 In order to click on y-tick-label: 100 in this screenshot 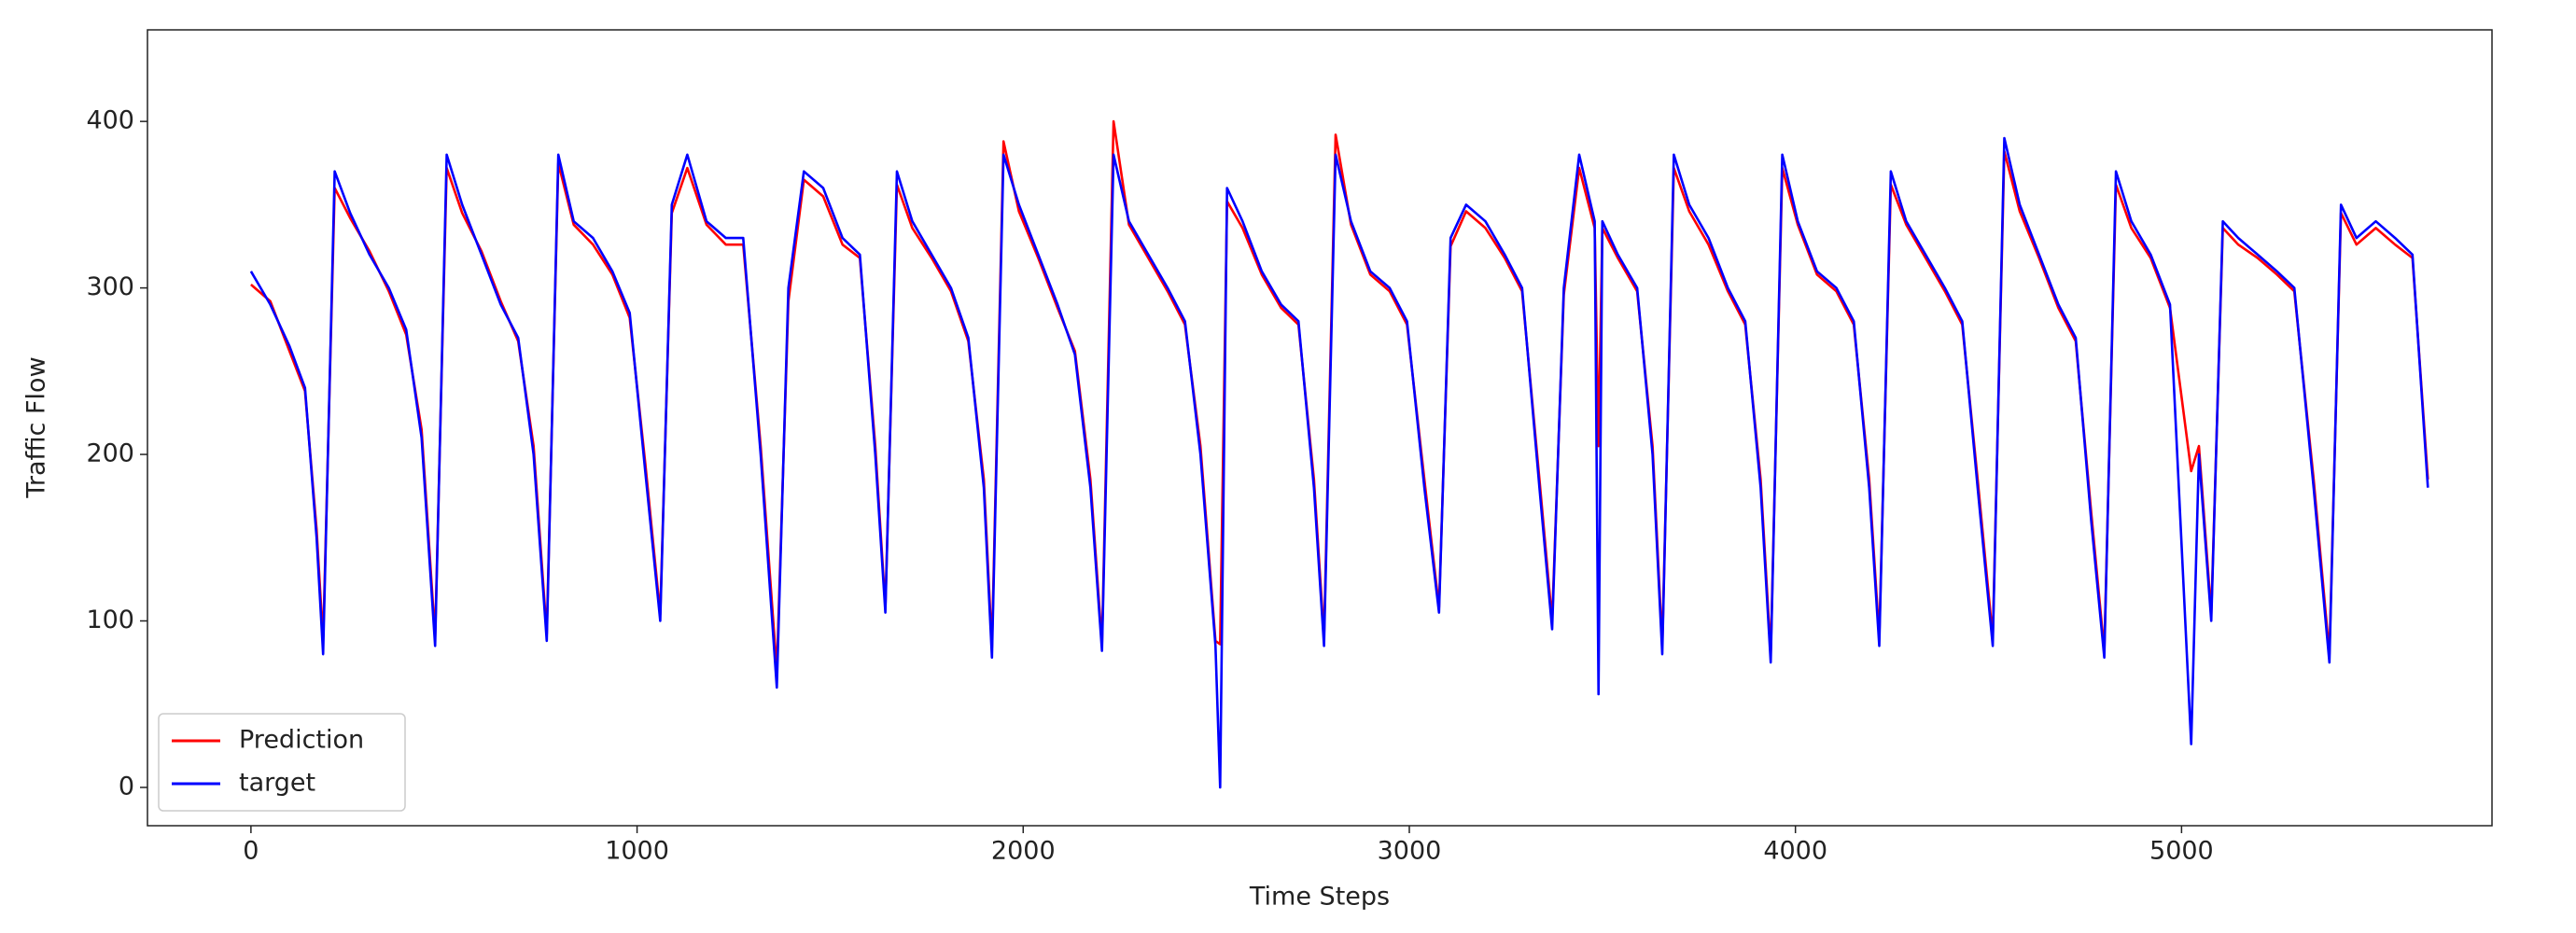, I will do `click(110, 620)`.